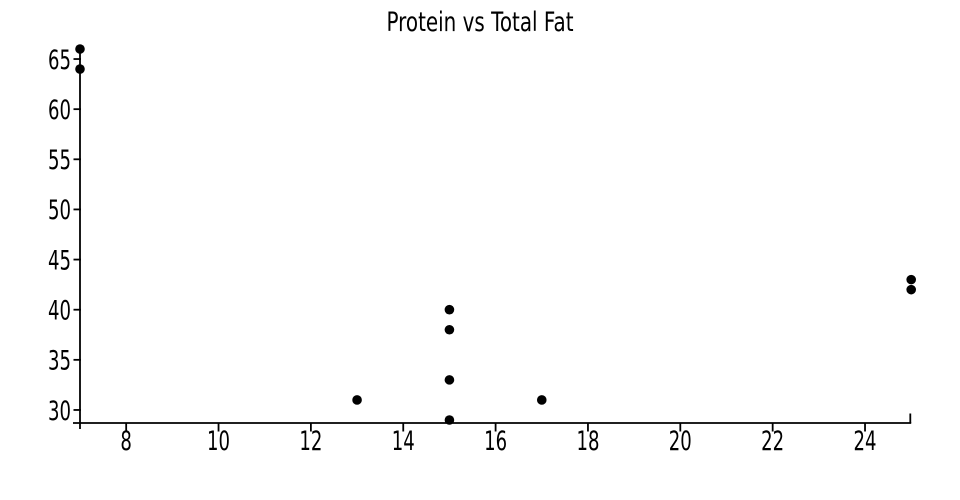 The image size is (960, 500). Describe the element at coordinates (59, 210) in the screenshot. I see `y-tick-label: 50` at that location.